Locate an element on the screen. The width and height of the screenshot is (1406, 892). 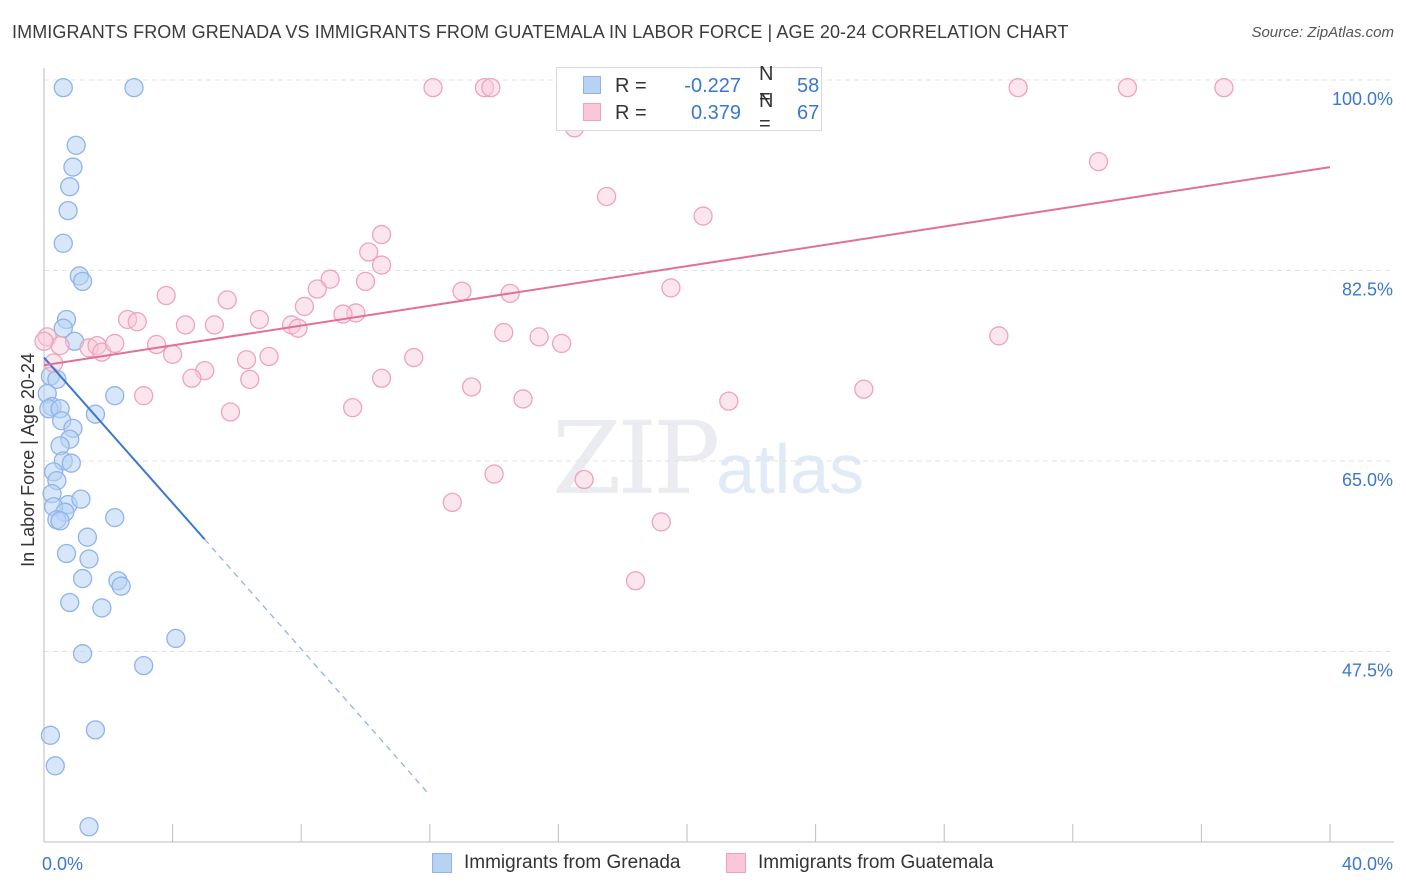
watermark: ZIPatlas is located at coordinates (708, 458).